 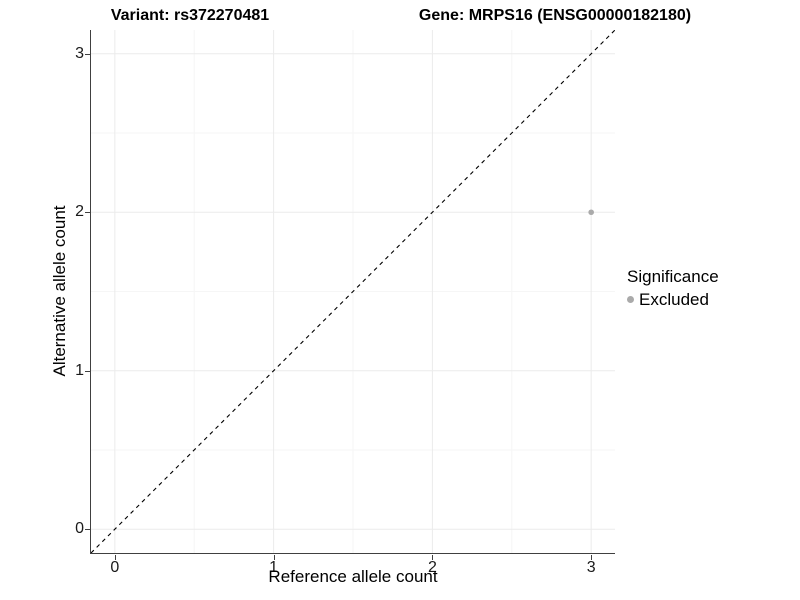 I want to click on y-tick-label: 1, so click(x=79, y=370).